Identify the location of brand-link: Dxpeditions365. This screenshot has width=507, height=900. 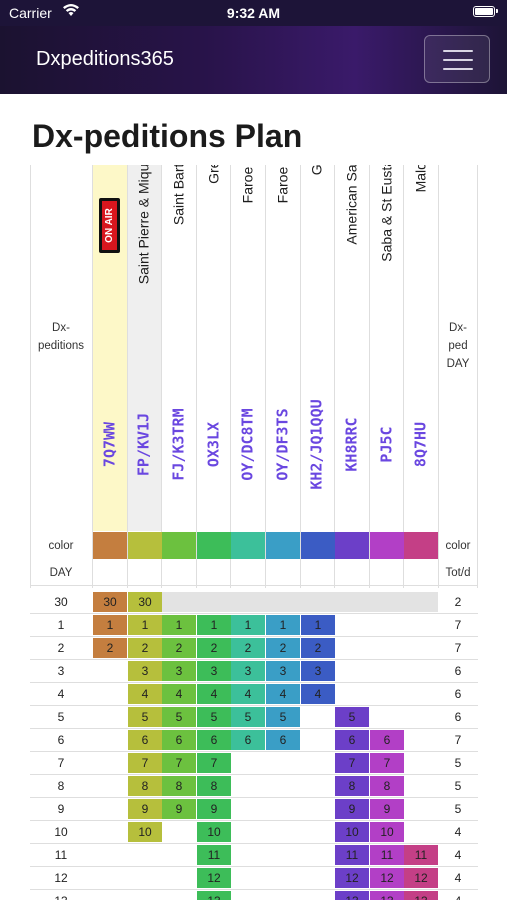
(105, 59).